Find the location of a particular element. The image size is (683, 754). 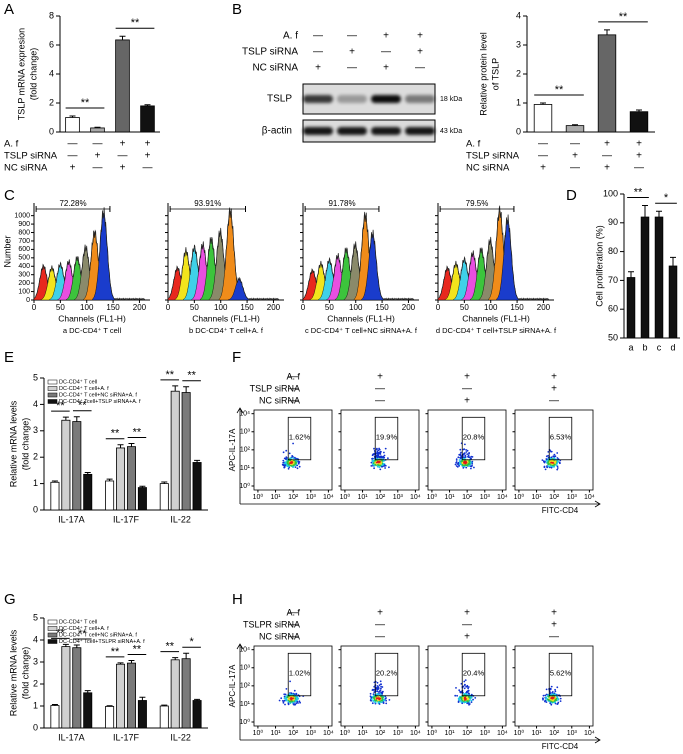

legend-label: DC-CD4⁺ T cell+NC siRNA+A. f is located at coordinates (98, 634).